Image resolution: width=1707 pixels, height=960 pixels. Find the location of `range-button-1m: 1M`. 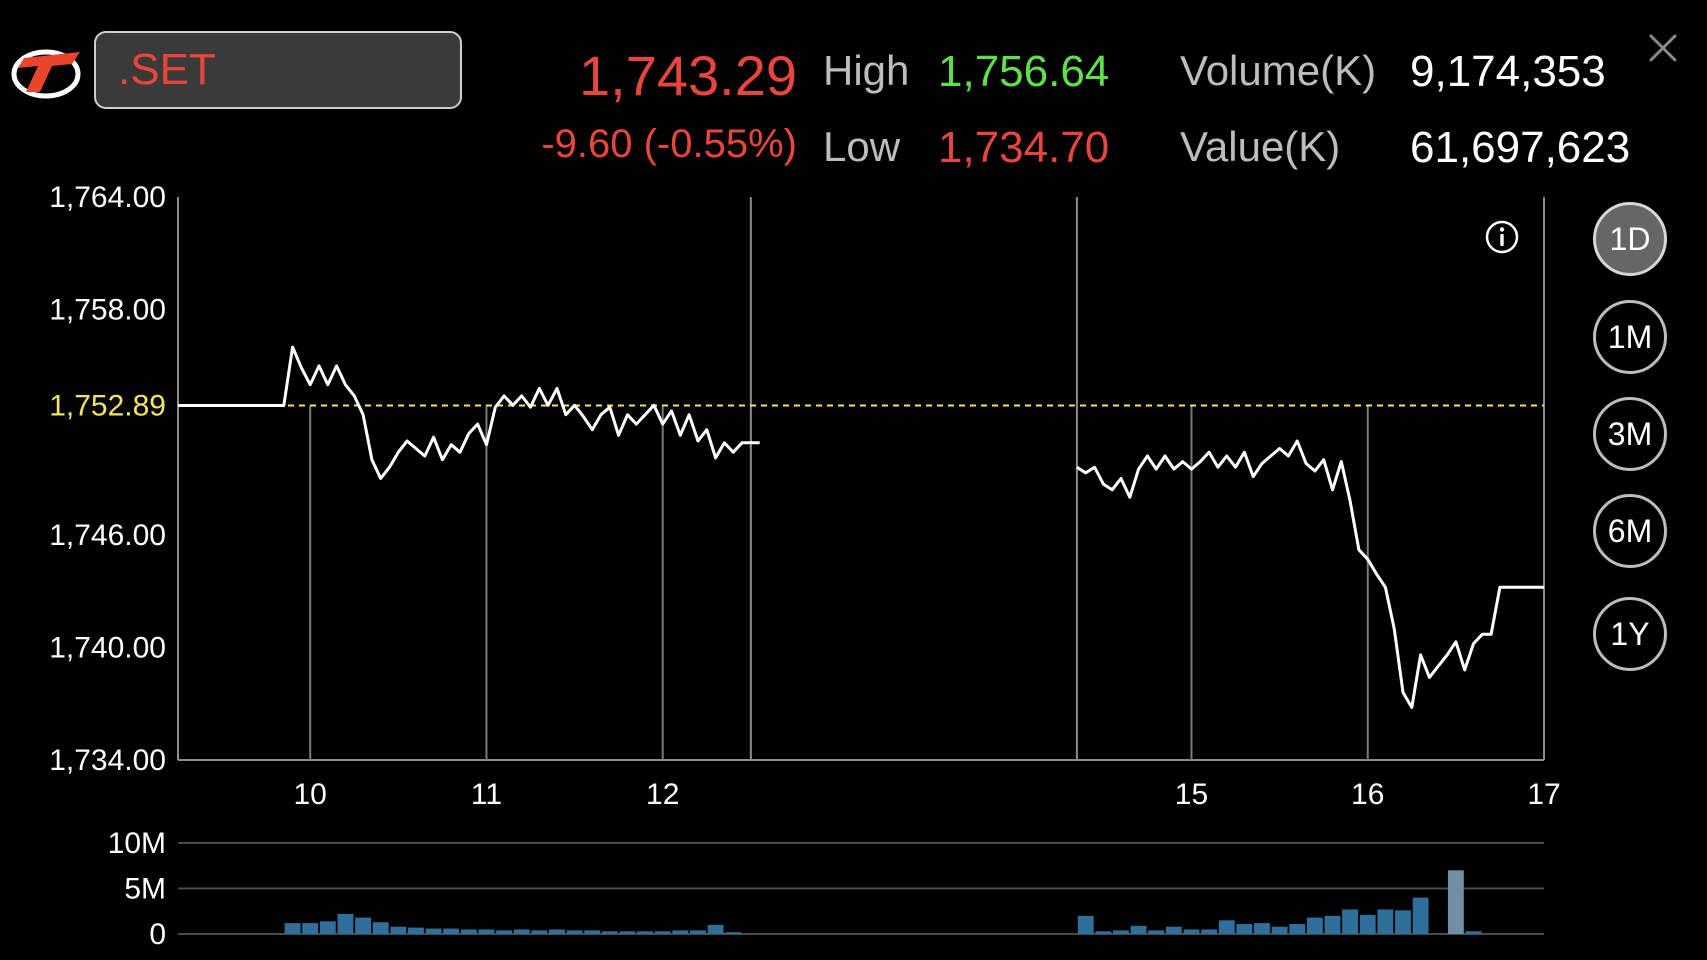

range-button-1m: 1M is located at coordinates (1630, 337).